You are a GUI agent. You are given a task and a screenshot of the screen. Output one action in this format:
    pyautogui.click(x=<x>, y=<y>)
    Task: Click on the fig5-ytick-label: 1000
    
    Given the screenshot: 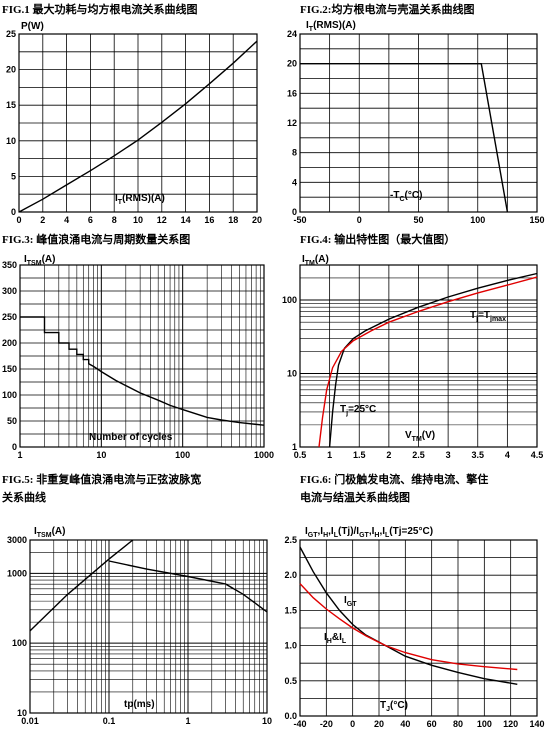 What is the action you would take?
    pyautogui.click(x=17, y=573)
    